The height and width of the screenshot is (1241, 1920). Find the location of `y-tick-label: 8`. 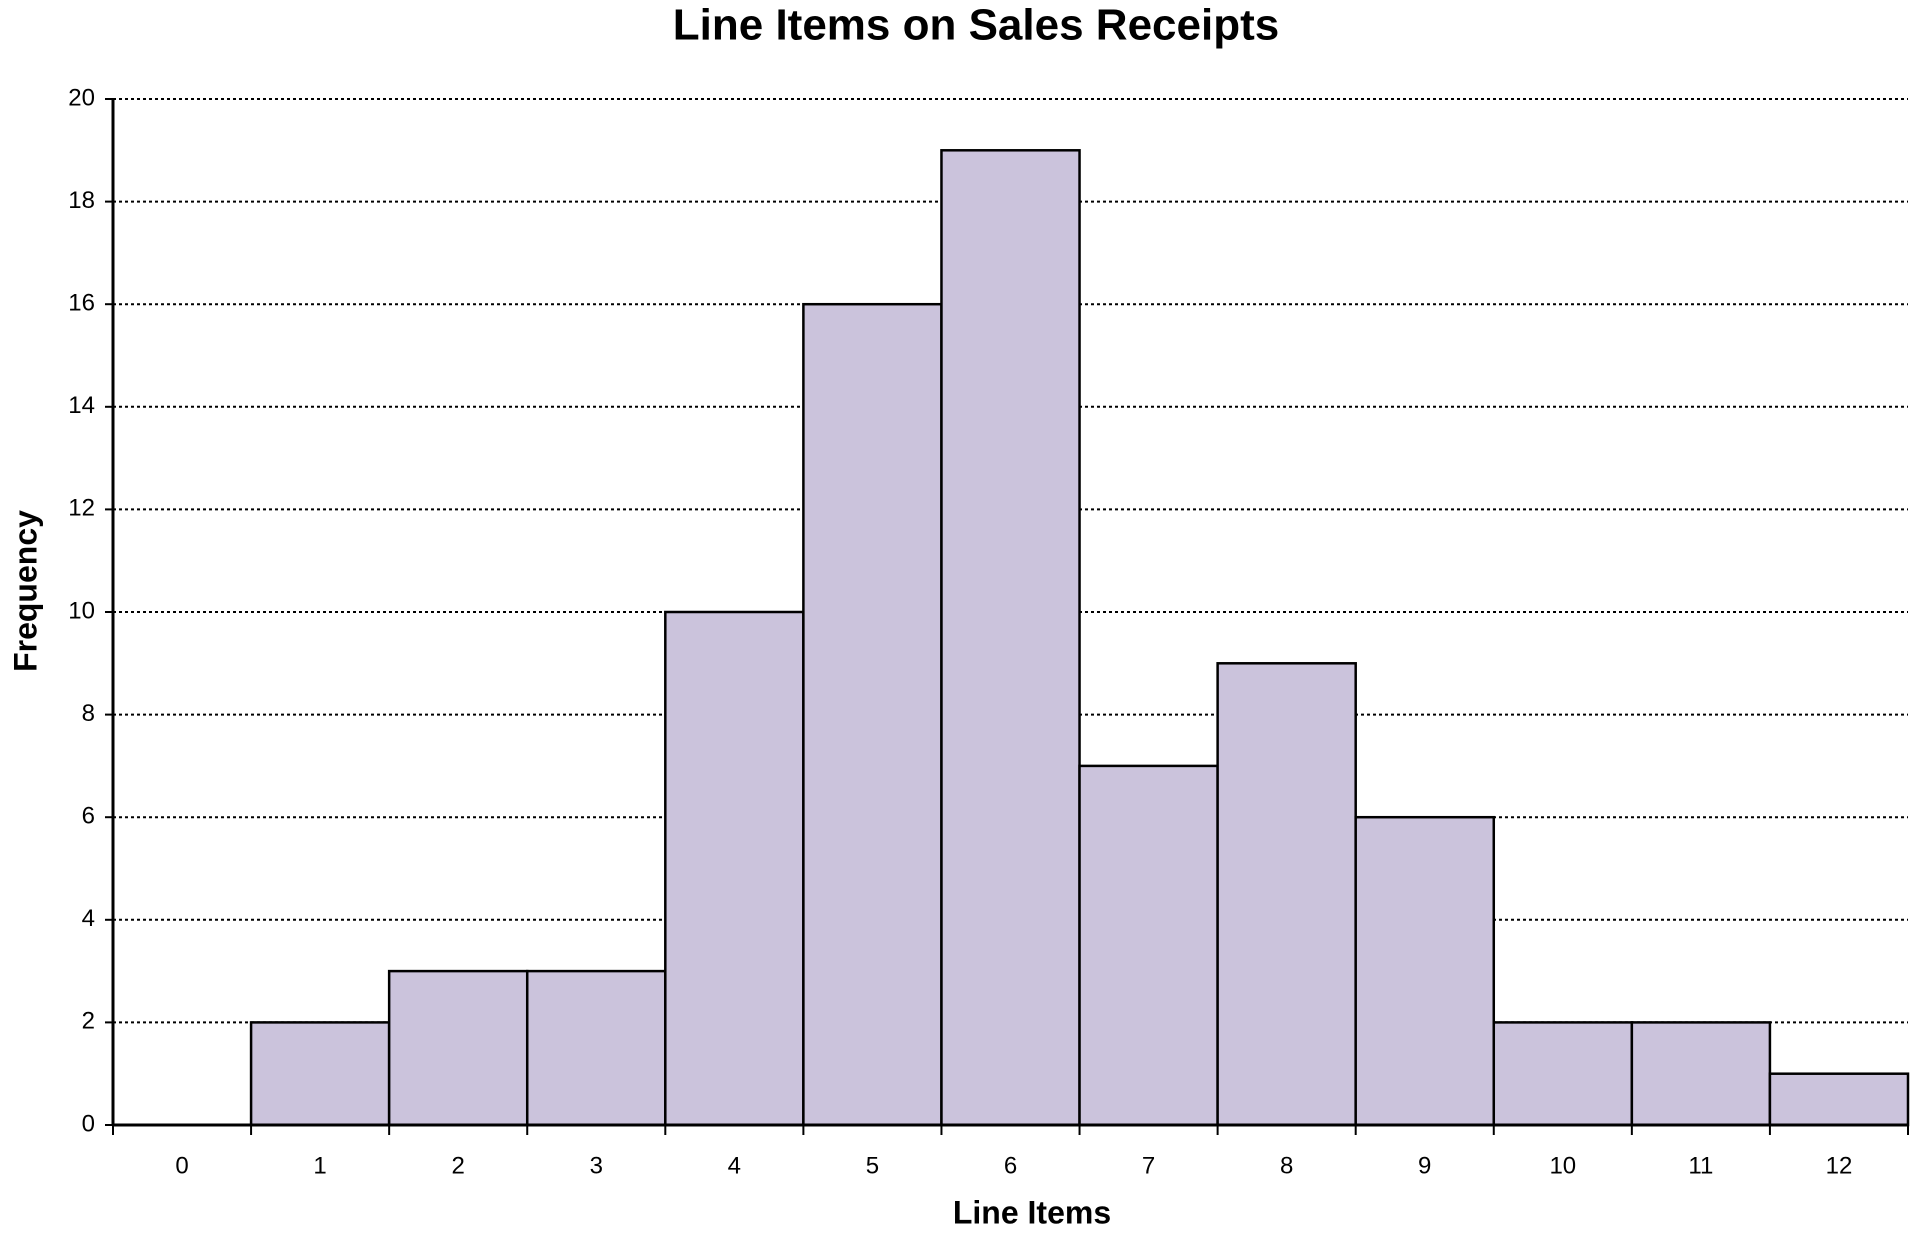

y-tick-label: 8 is located at coordinates (88, 713).